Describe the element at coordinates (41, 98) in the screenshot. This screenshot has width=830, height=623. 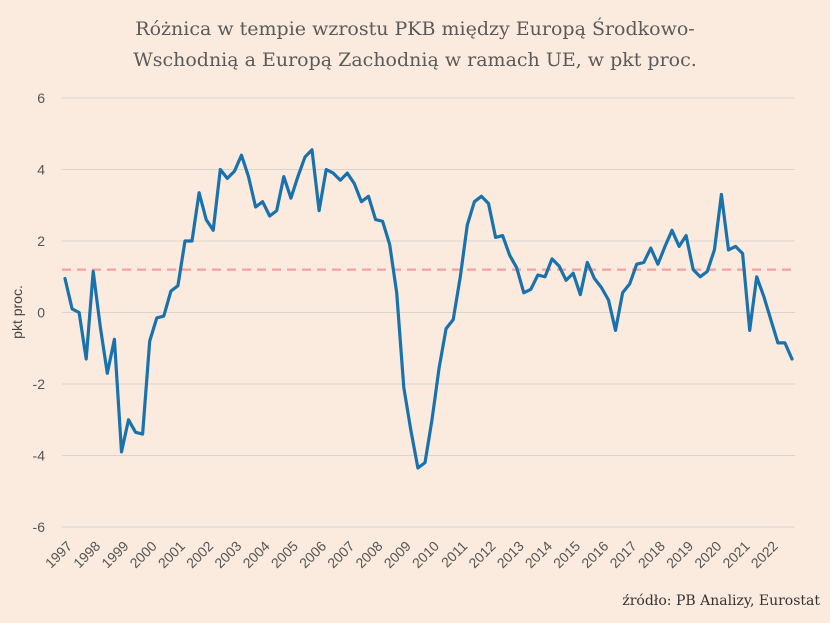
I see `y-tick-label: 6` at that location.